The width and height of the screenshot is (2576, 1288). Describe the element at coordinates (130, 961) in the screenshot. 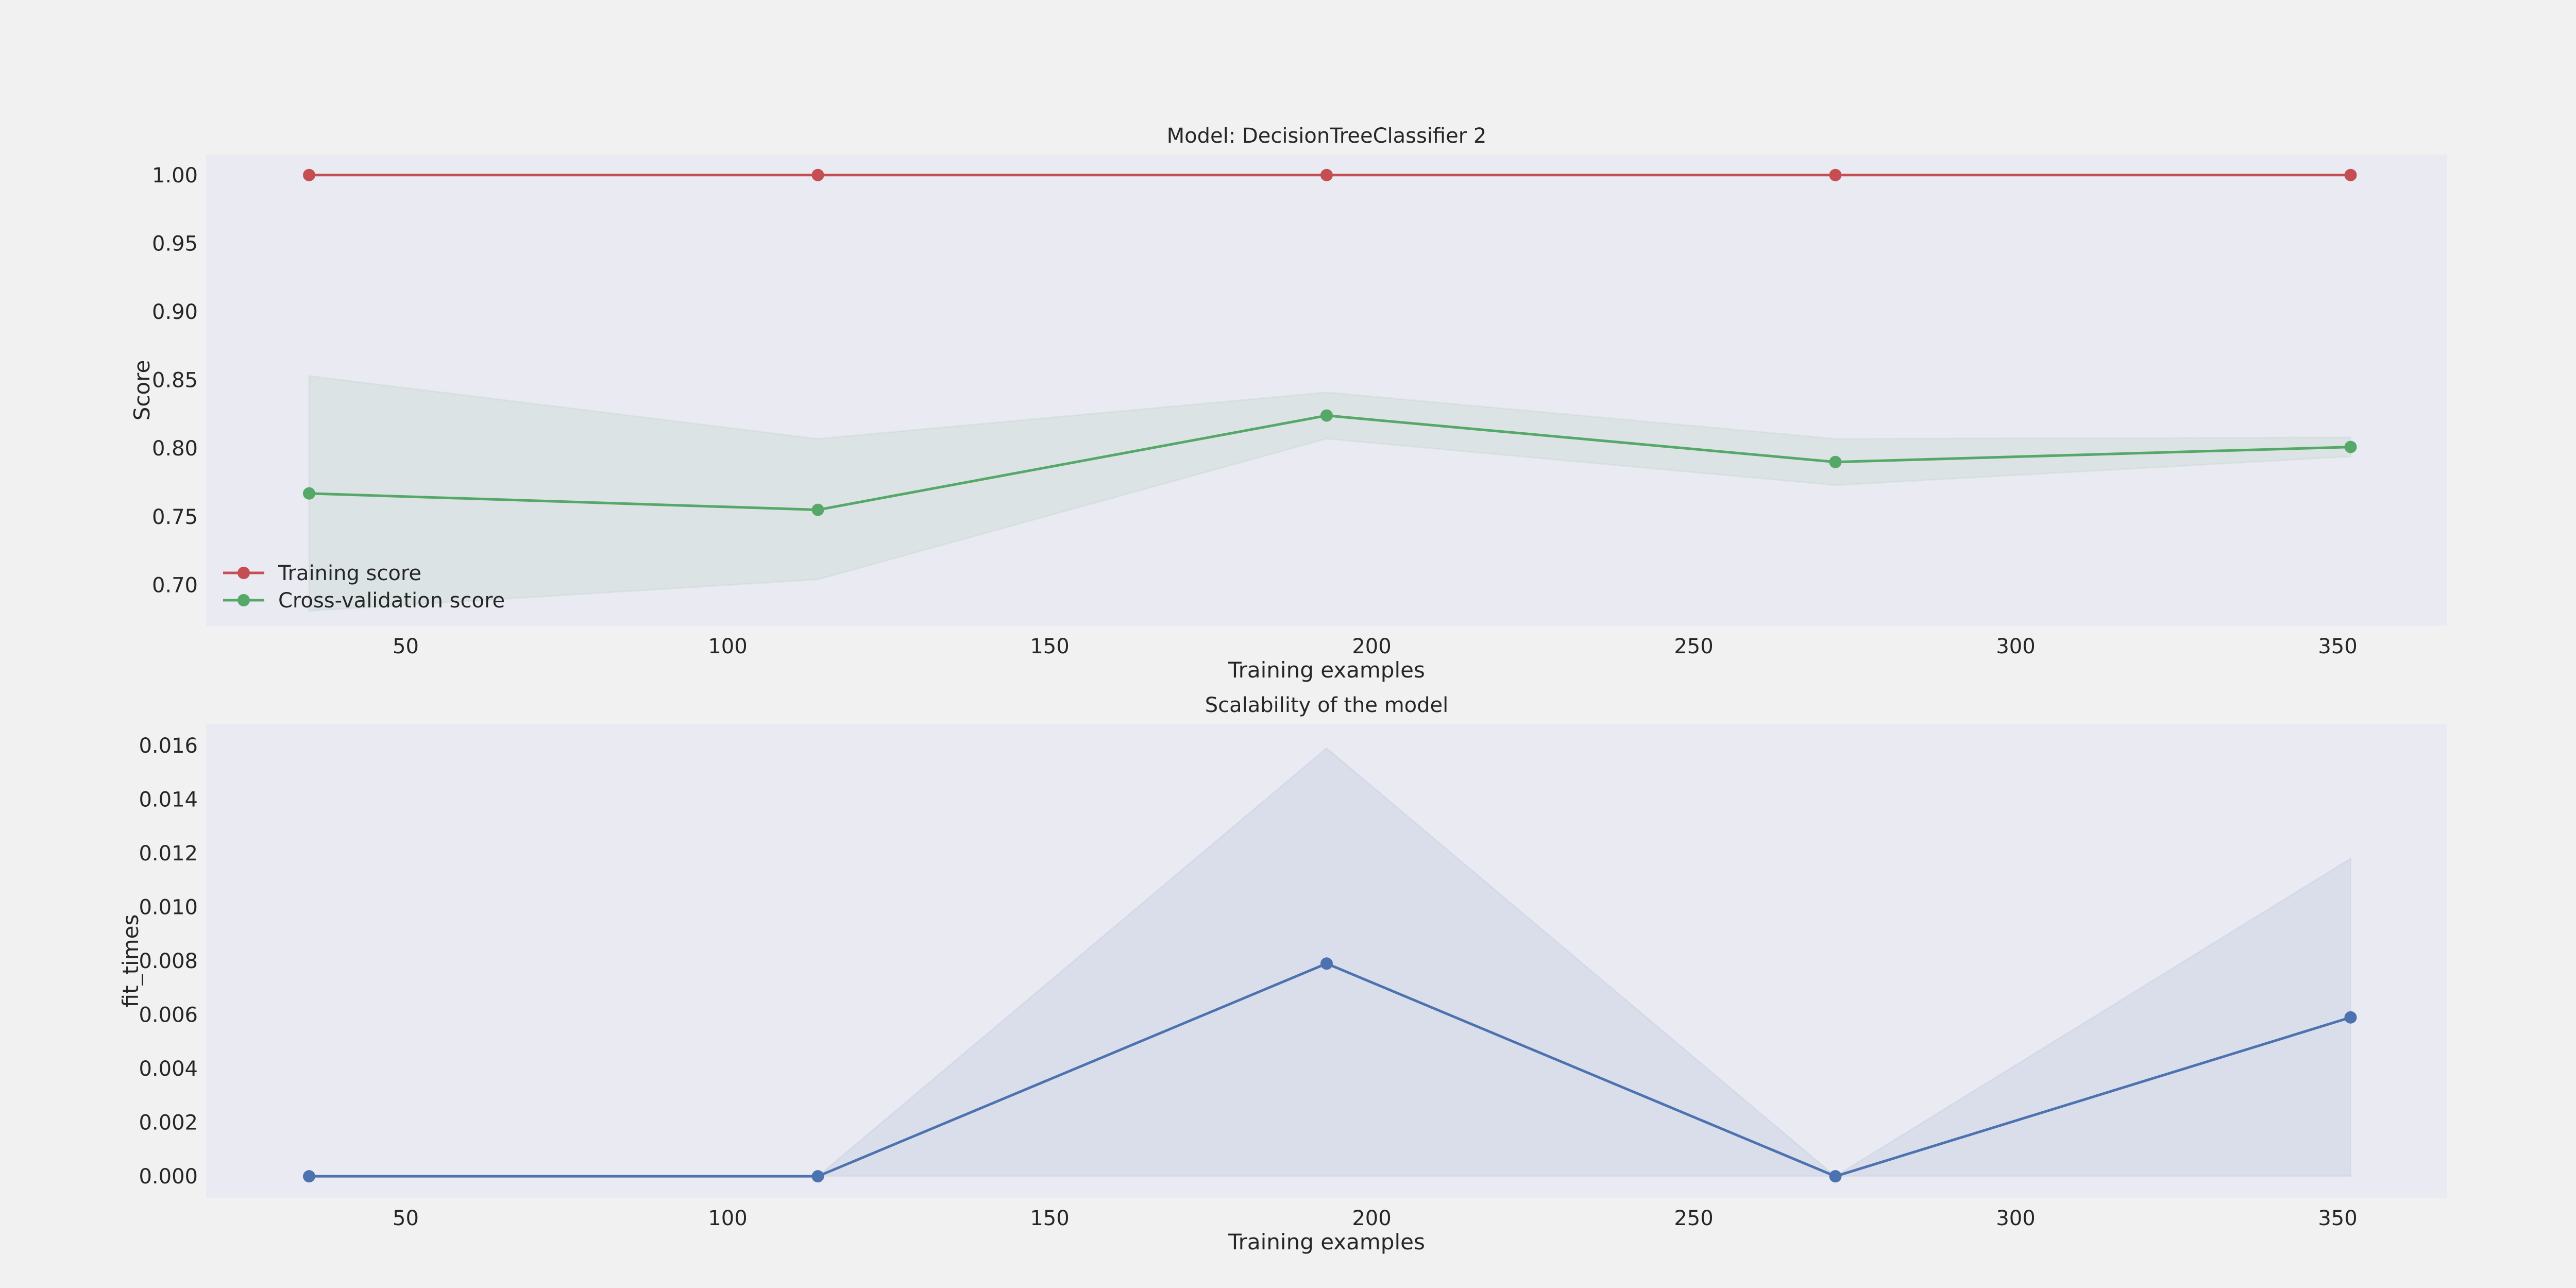

I see `y-axis-label: fit_times` at that location.